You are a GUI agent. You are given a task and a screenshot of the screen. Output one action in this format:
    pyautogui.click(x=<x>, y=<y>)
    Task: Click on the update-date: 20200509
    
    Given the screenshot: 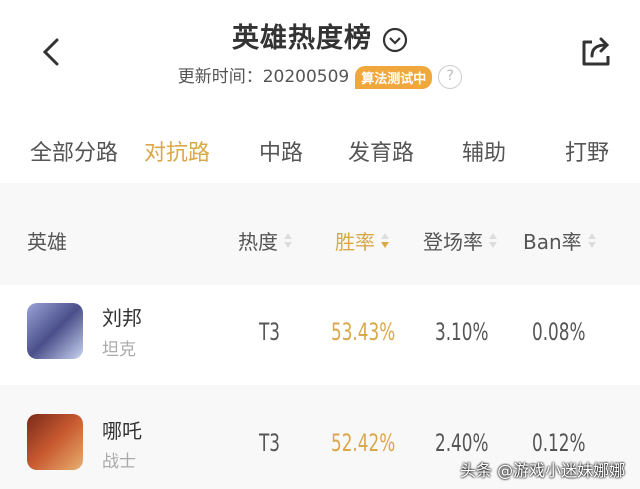 What is the action you would take?
    pyautogui.click(x=306, y=77)
    